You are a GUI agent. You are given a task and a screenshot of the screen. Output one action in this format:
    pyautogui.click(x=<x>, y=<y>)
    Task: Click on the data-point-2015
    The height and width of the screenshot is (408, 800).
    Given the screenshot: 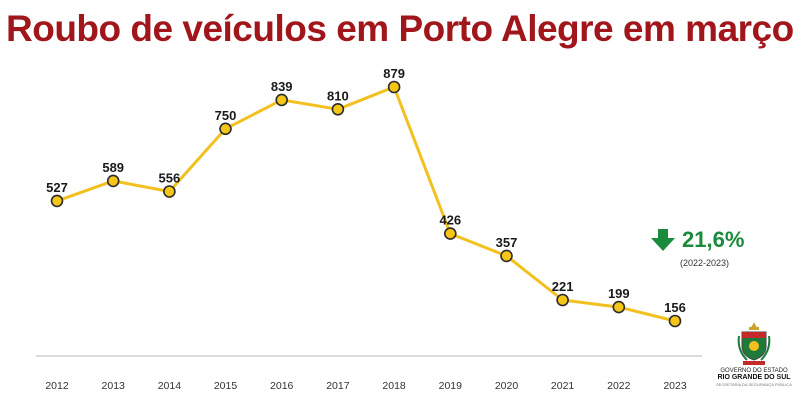 What is the action you would take?
    pyautogui.click(x=225, y=129)
    